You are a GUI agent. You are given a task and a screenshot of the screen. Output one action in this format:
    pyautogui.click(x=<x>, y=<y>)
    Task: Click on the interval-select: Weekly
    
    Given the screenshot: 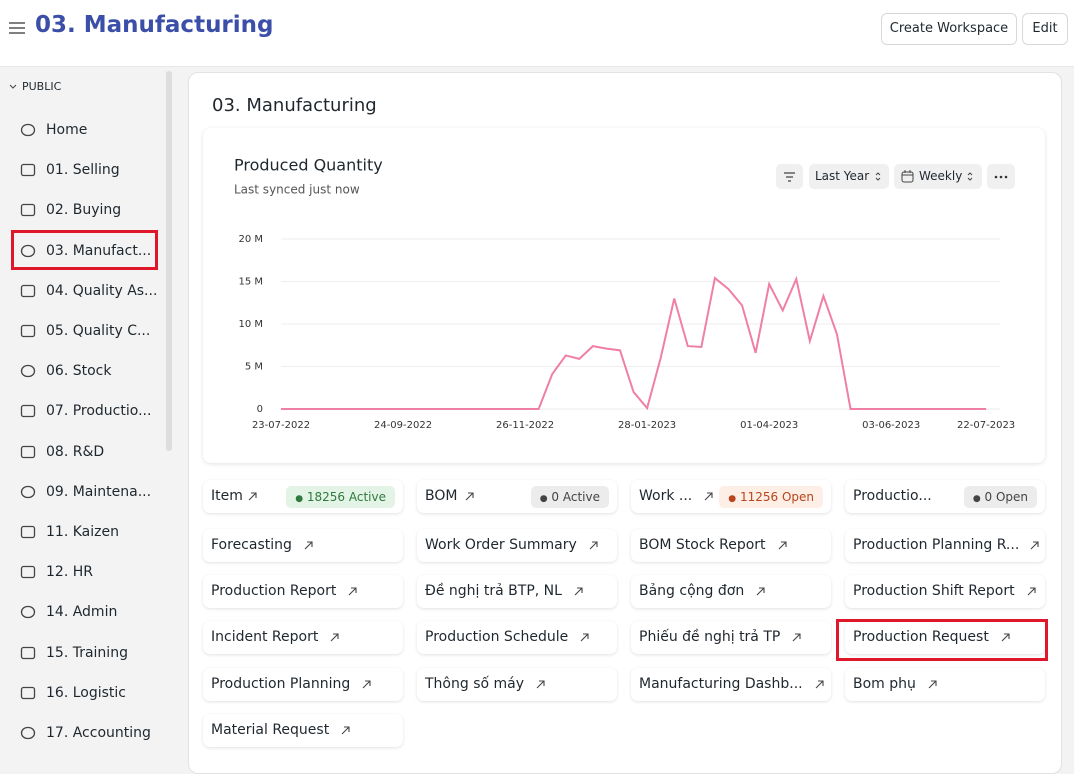 What is the action you would take?
    pyautogui.click(x=938, y=176)
    